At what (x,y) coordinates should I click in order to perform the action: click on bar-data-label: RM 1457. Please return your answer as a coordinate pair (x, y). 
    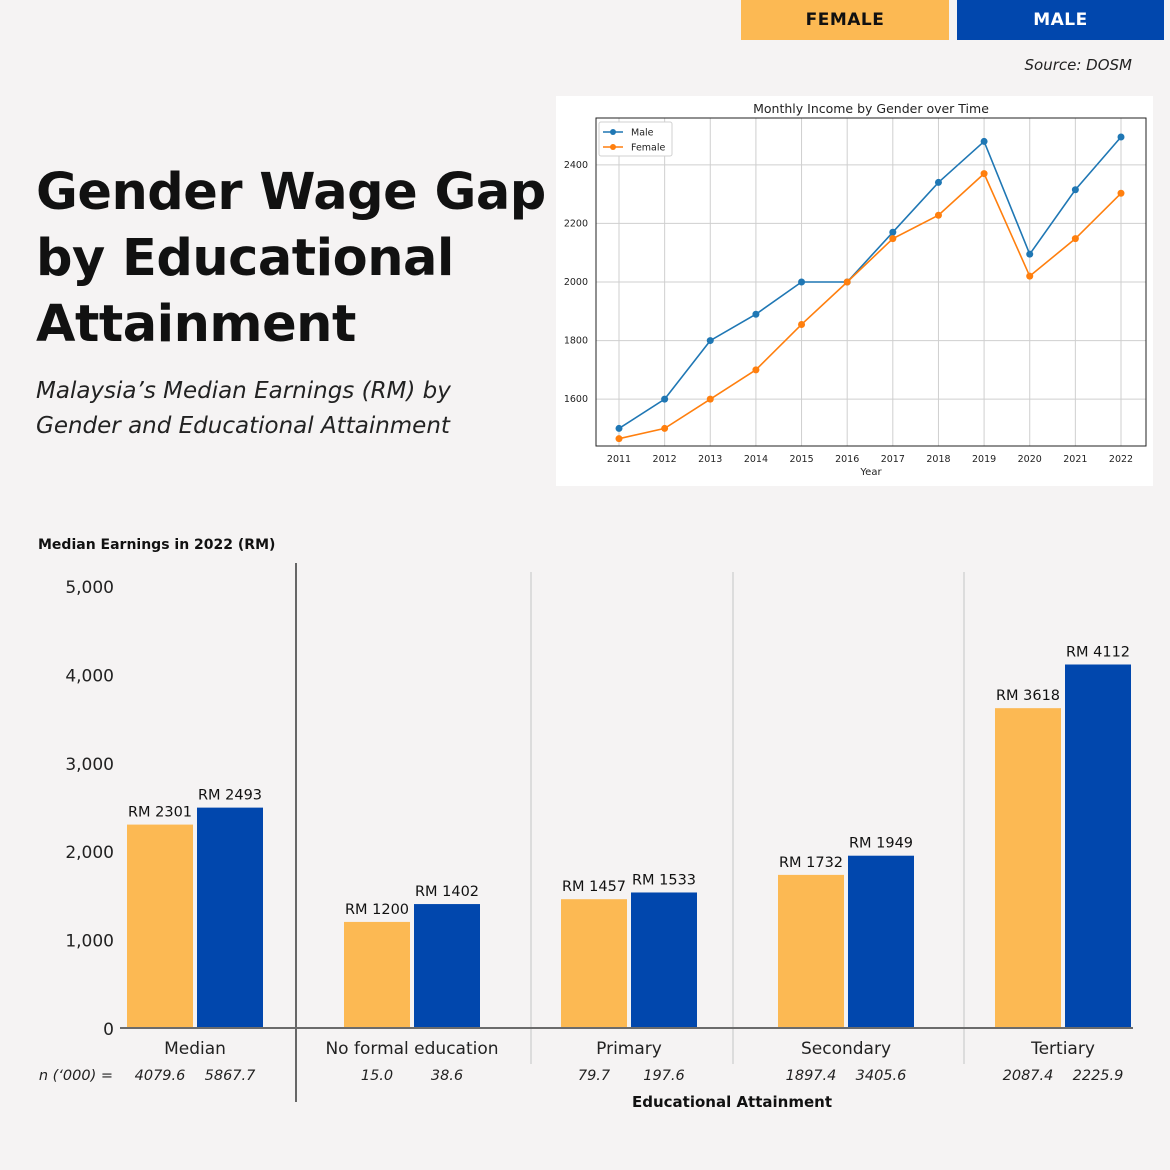
    Looking at the image, I should click on (594, 887).